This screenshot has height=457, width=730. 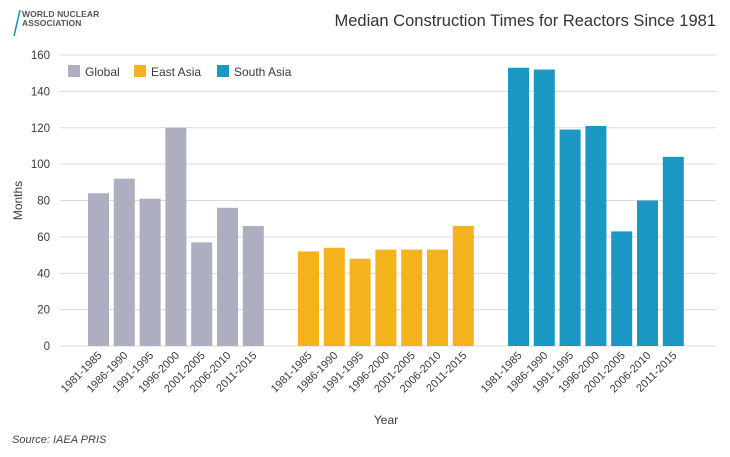 What do you see at coordinates (176, 72) in the screenshot?
I see `legend-label: East Asia` at bounding box center [176, 72].